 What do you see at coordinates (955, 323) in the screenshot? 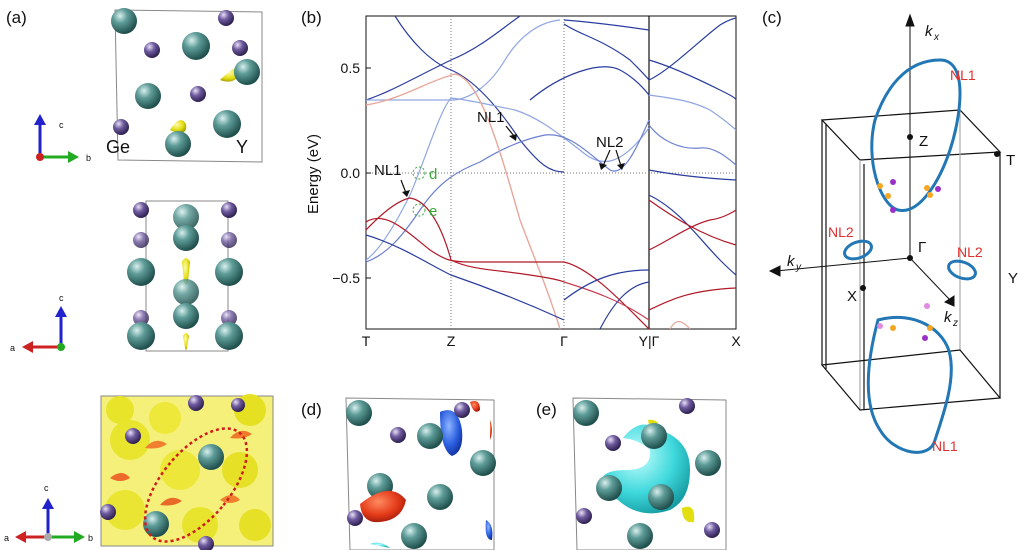
I see `svg-text: z` at bounding box center [955, 323].